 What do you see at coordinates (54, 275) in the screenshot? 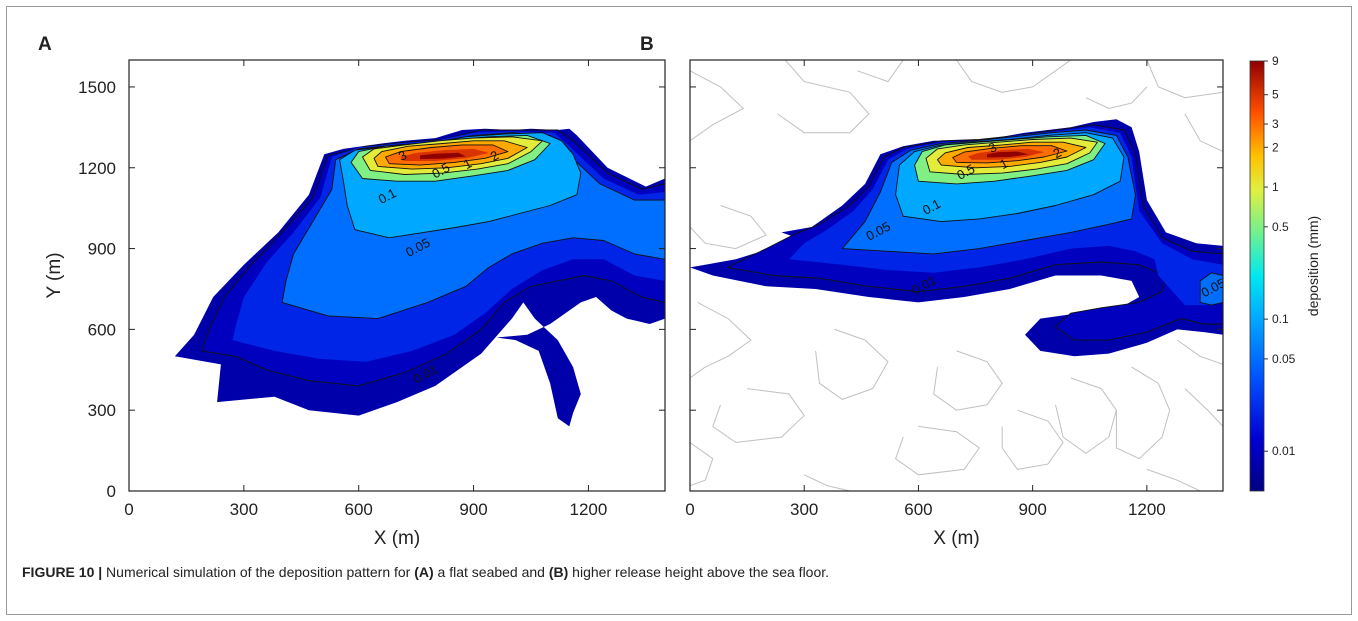
I see `y-axis-label: Y (m)` at bounding box center [54, 275].